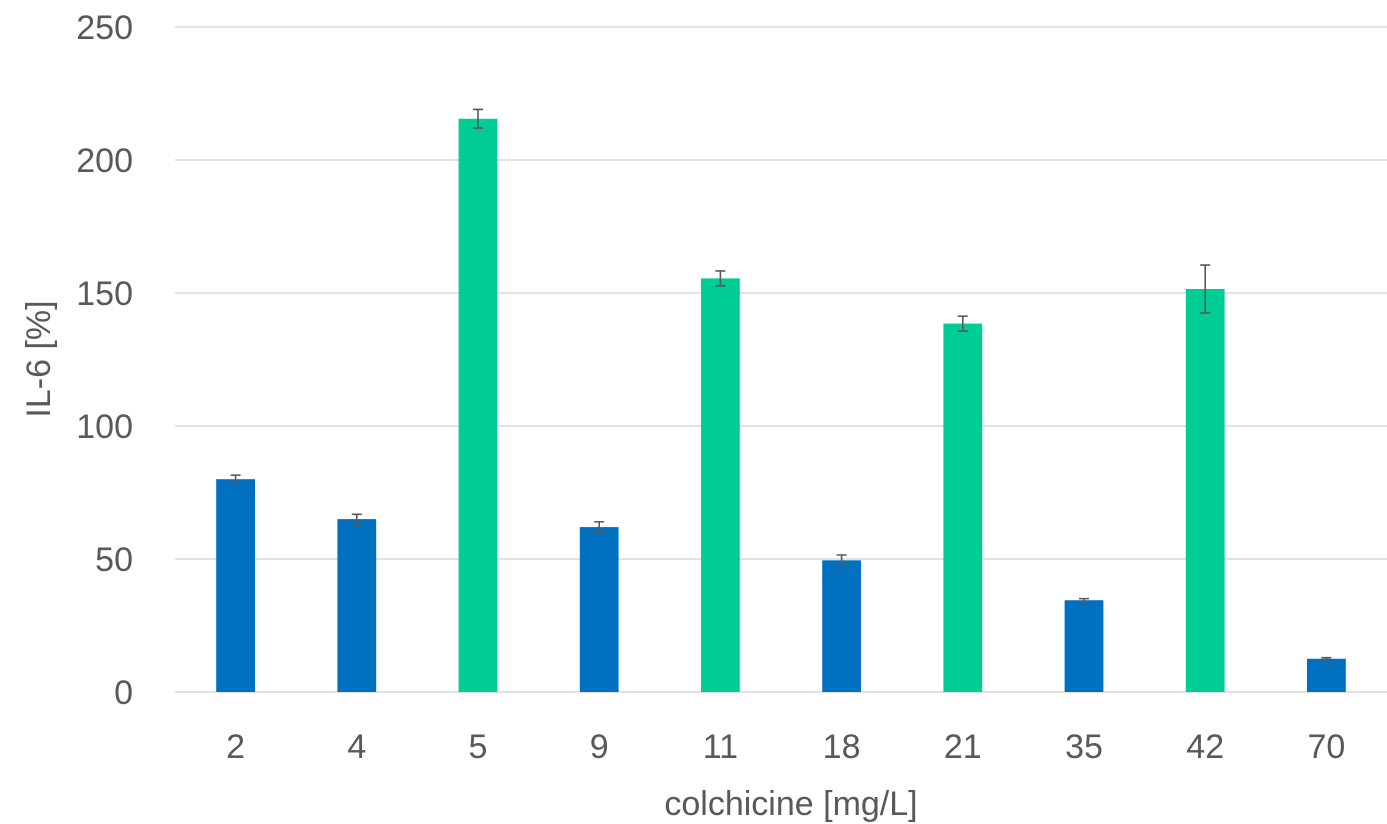 The width and height of the screenshot is (1387, 824). What do you see at coordinates (963, 747) in the screenshot?
I see `x-tick-label: 21` at bounding box center [963, 747].